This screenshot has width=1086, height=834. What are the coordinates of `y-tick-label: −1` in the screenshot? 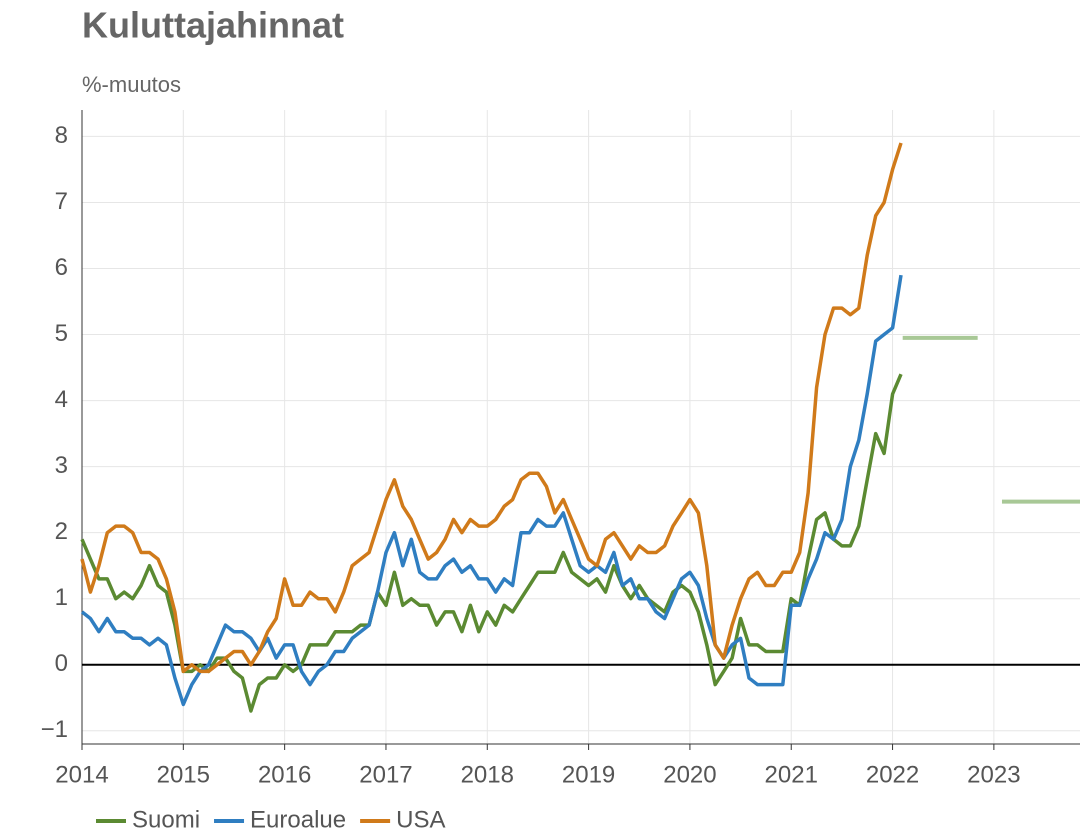 It's located at (54, 729).